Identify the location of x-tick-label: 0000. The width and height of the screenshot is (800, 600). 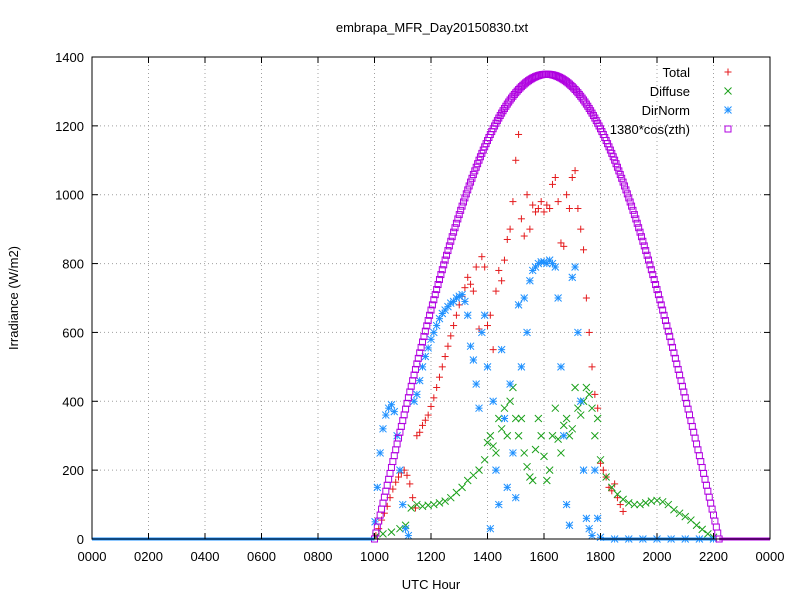
(92, 556).